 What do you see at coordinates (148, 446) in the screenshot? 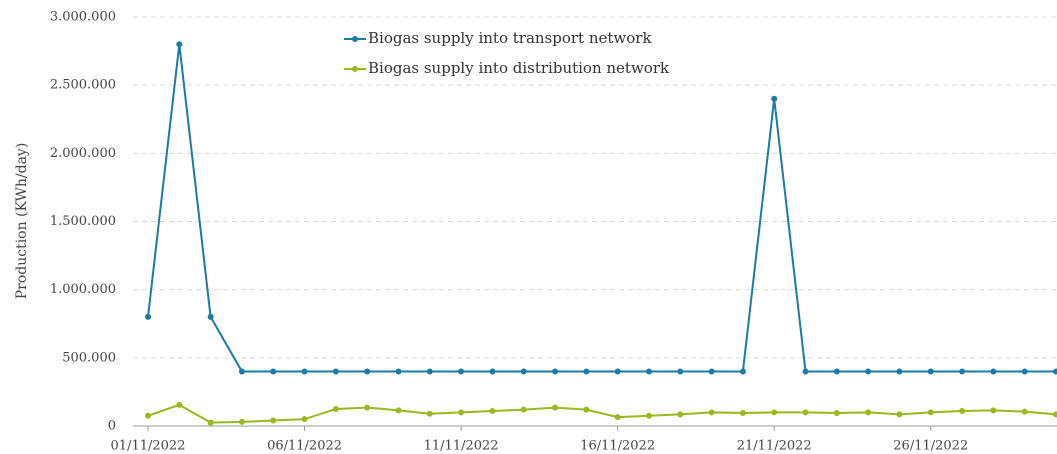
I see `x-tick-label: 01/11/2022` at bounding box center [148, 446].